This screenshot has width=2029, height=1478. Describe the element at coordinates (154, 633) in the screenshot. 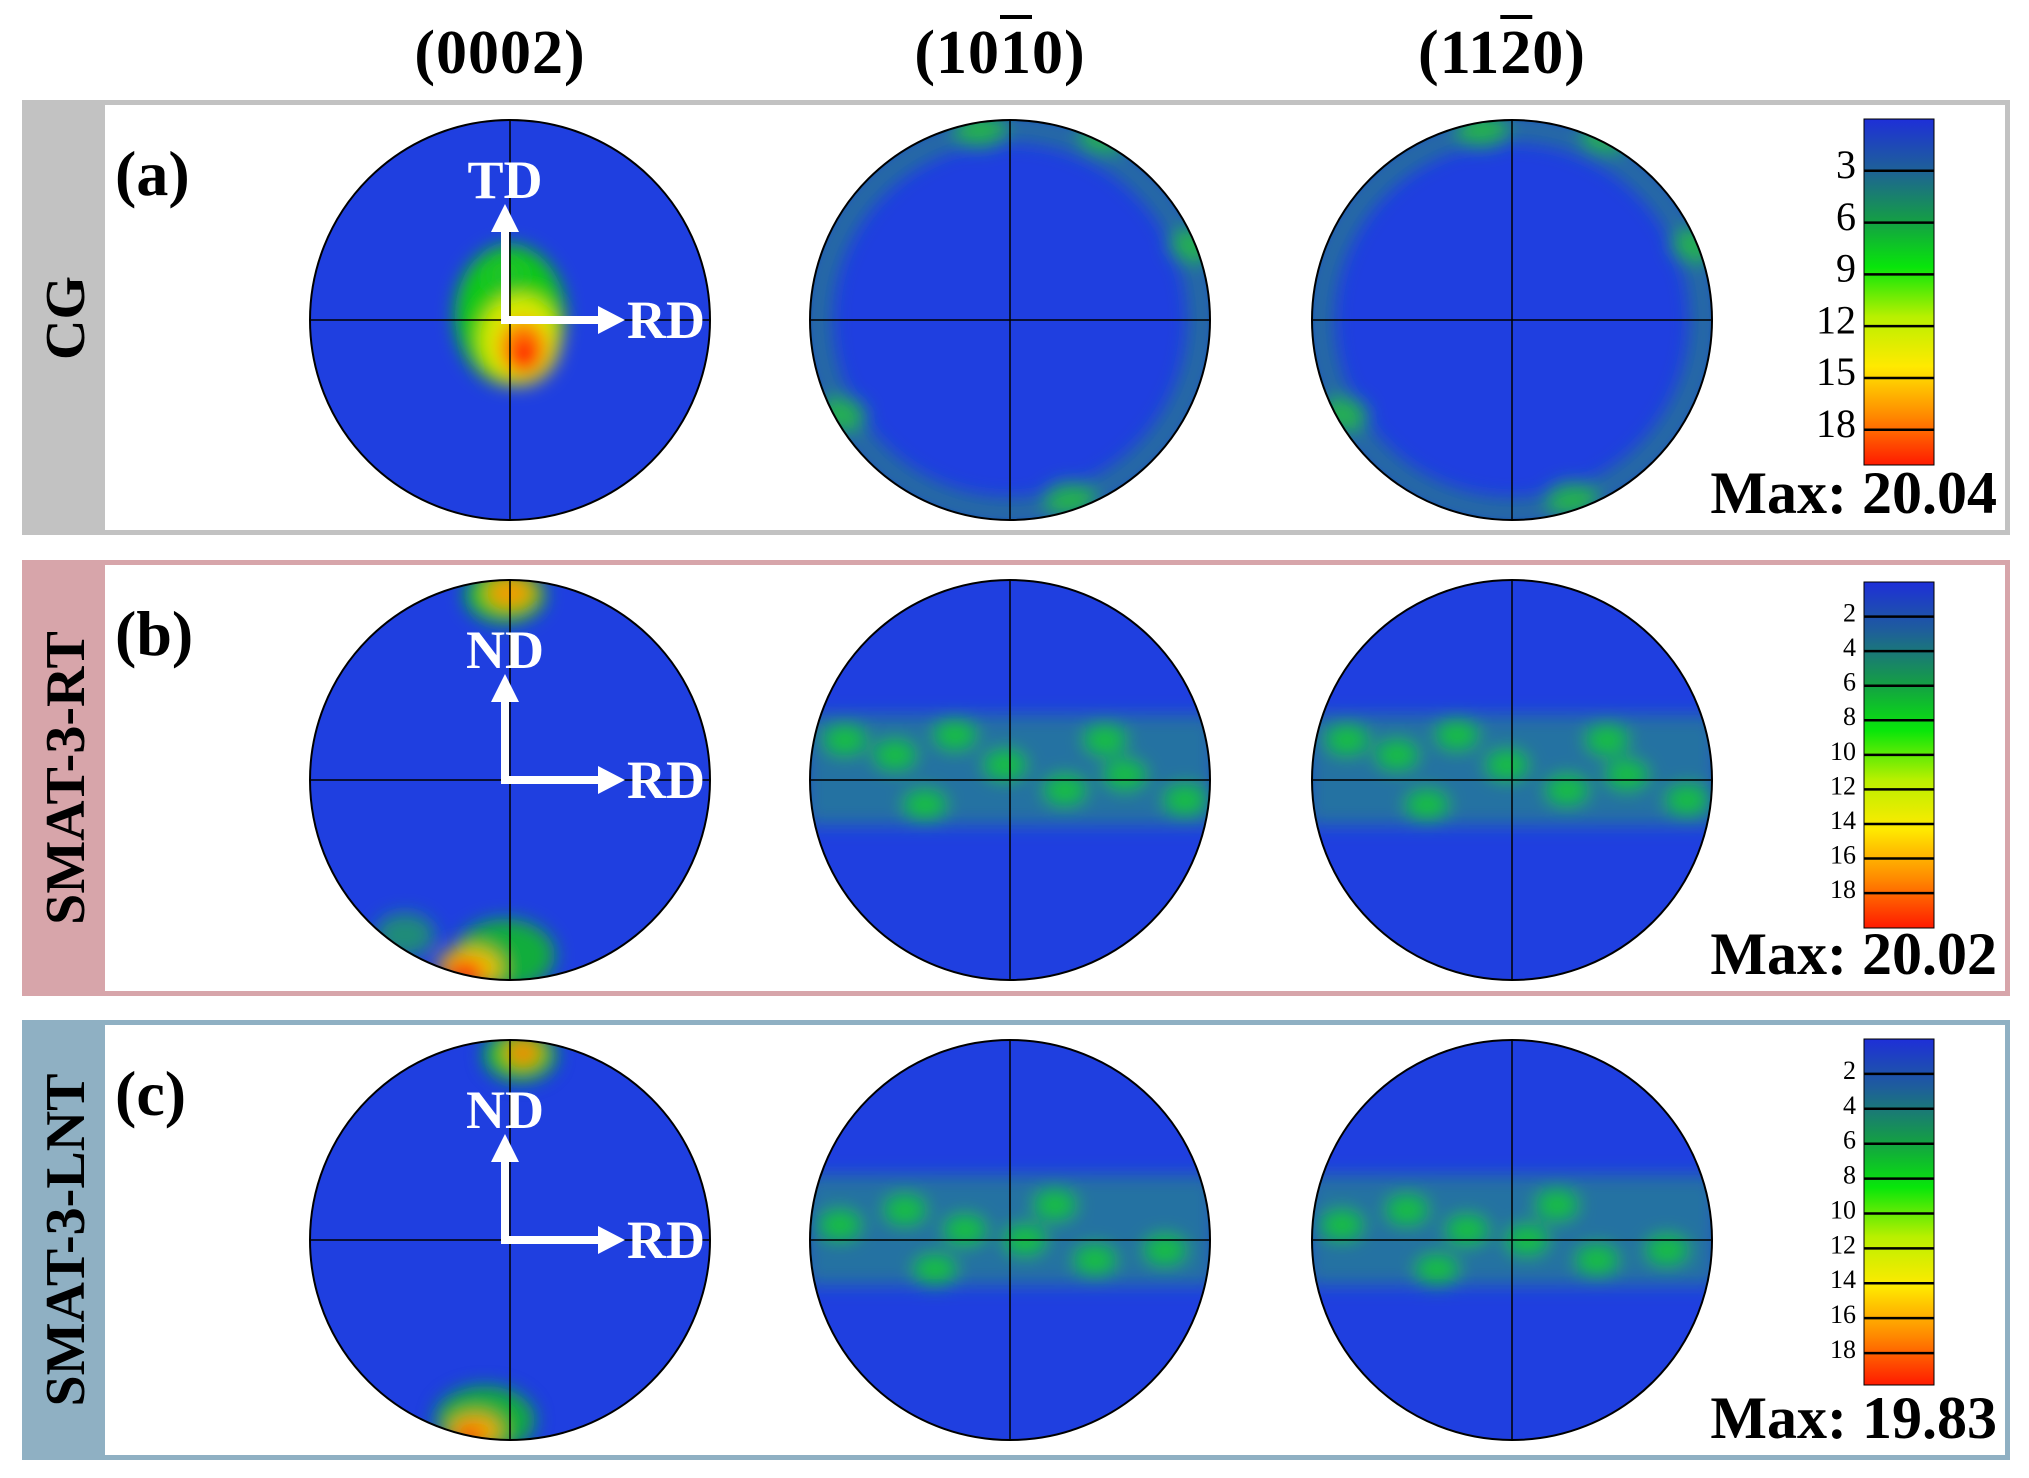

I see `panel-letter: (b)` at that location.